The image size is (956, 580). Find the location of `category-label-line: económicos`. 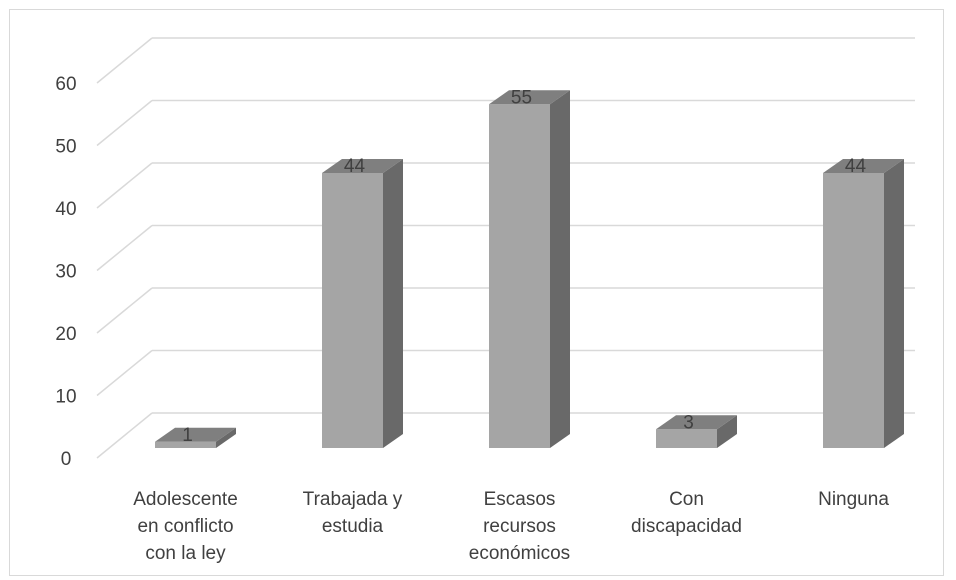

category-label-line: económicos is located at coordinates (519, 553).